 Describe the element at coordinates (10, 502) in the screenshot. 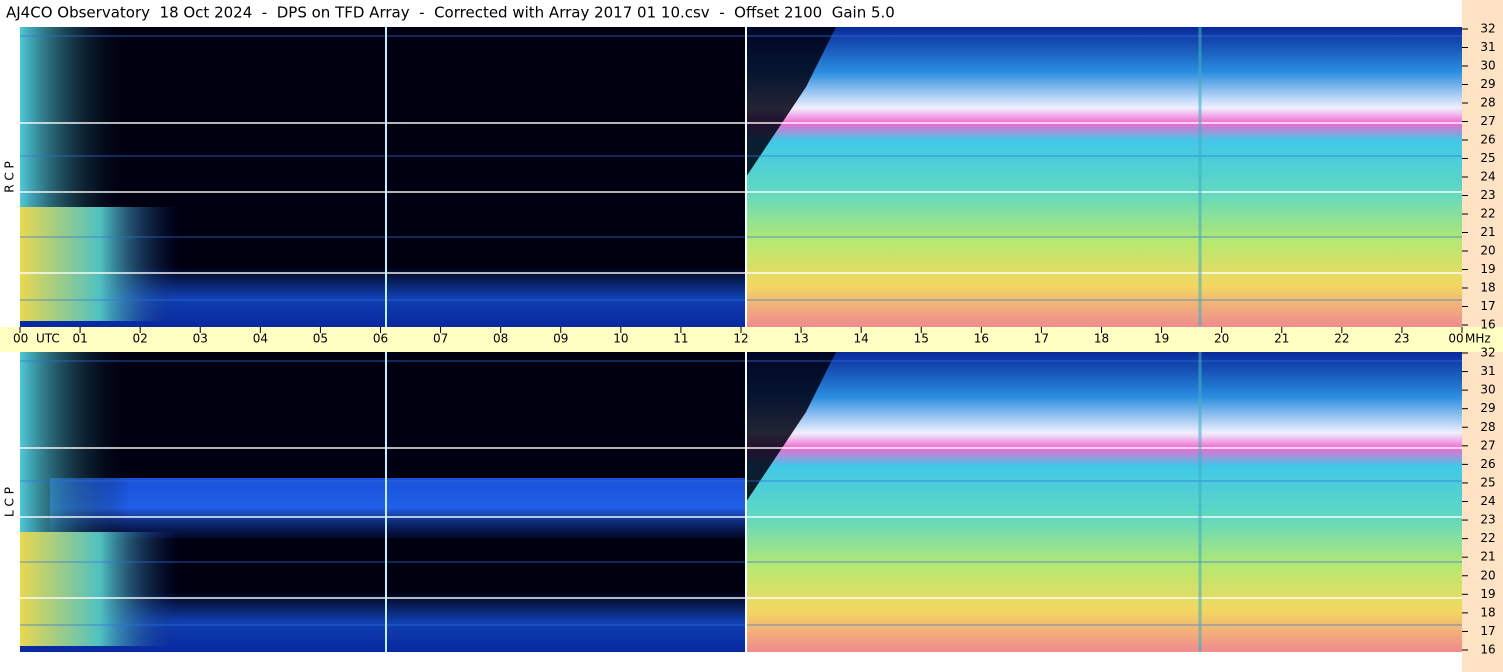

I see `polarization-label: L C P` at that location.